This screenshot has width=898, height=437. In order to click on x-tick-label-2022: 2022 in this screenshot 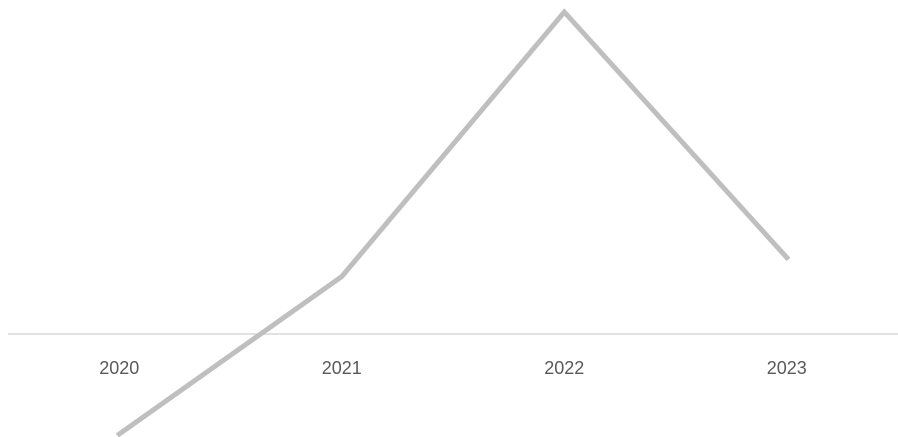, I will do `click(564, 368)`.